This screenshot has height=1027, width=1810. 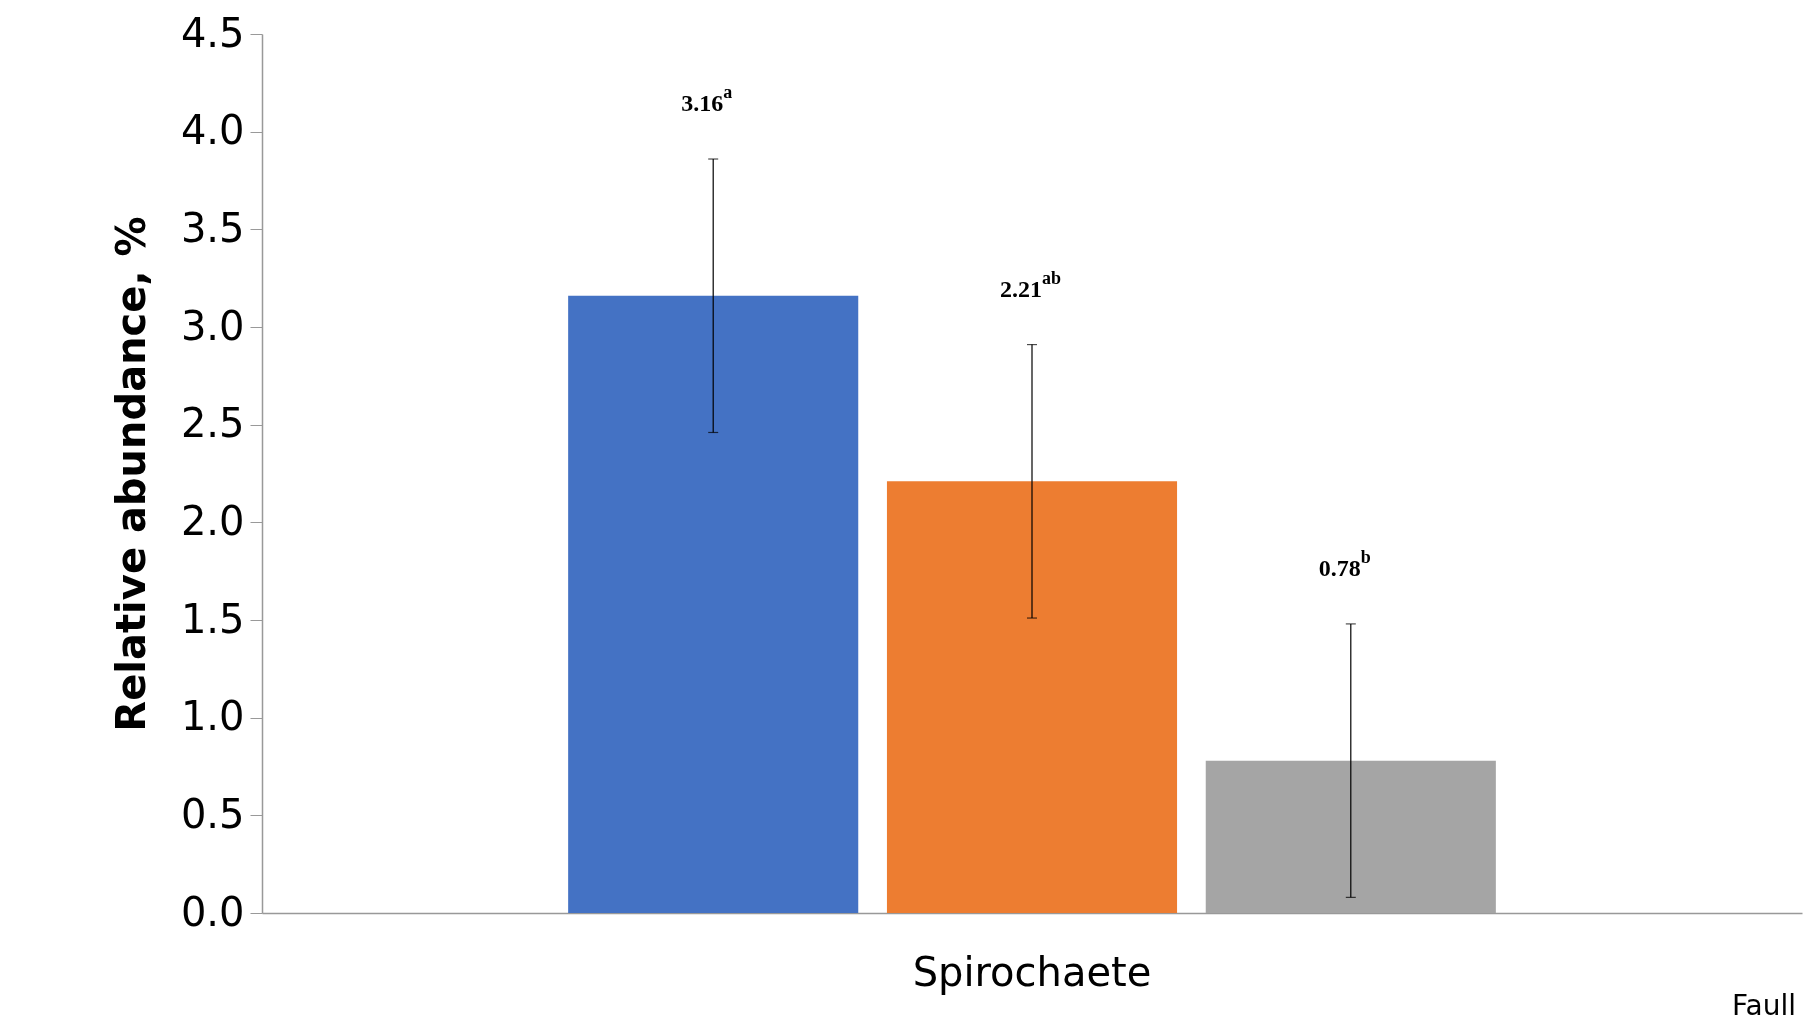 I want to click on y-tick-label: 0.0, so click(x=212, y=911).